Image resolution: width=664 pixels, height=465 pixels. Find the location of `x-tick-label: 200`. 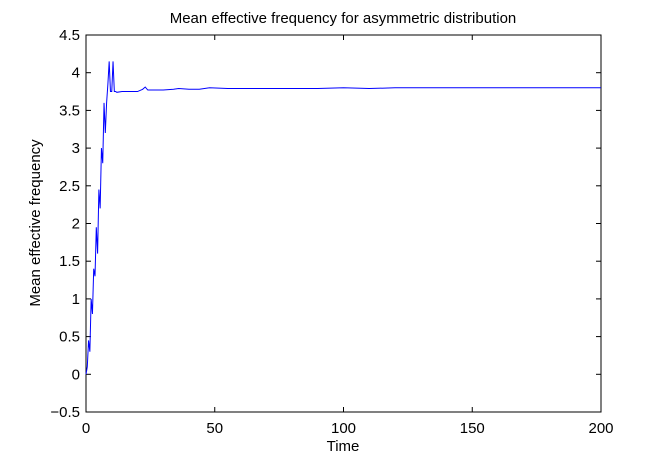

x-tick-label: 200 is located at coordinates (600, 428).